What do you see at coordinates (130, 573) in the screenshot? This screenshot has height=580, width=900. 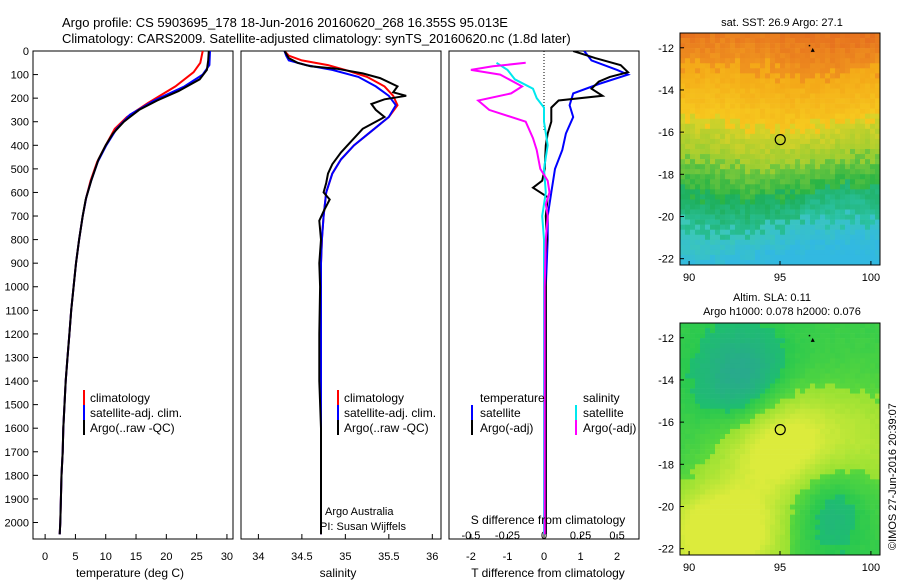 I see `temperature-xlabel: temperature (deg C)` at bounding box center [130, 573].